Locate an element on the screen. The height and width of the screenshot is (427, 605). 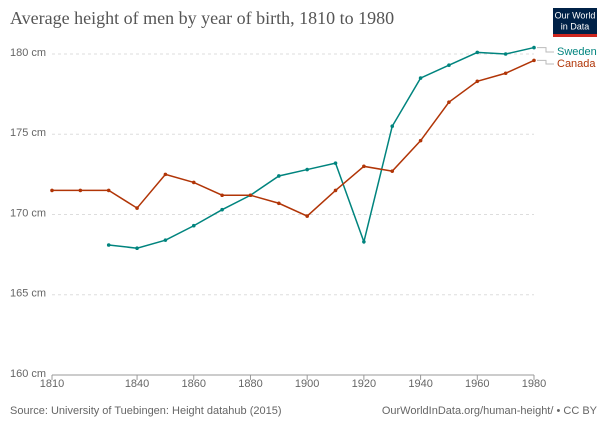
y-tick-label: 175 cm is located at coordinates (28, 133).